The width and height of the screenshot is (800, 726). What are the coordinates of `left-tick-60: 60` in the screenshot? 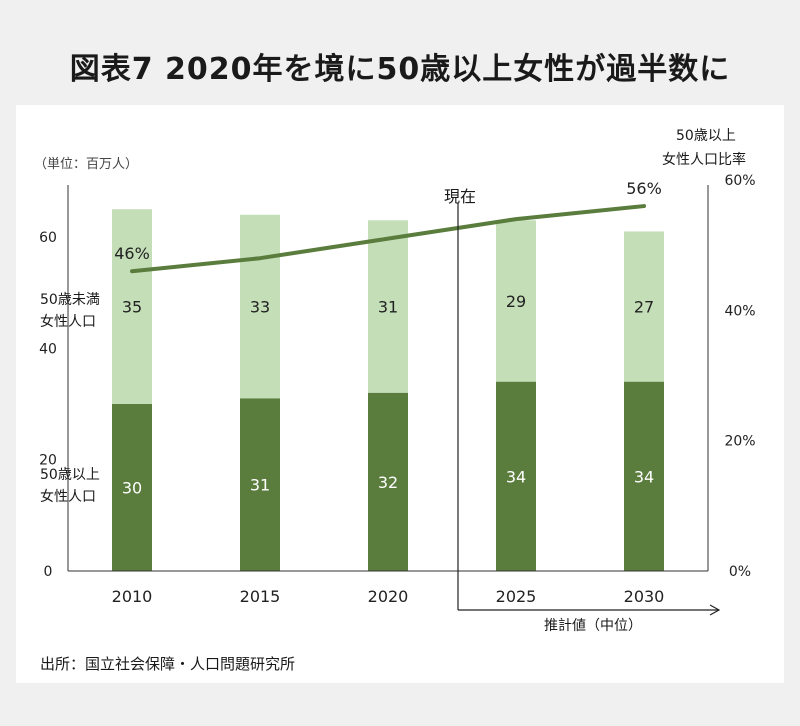 It's located at (48, 238).